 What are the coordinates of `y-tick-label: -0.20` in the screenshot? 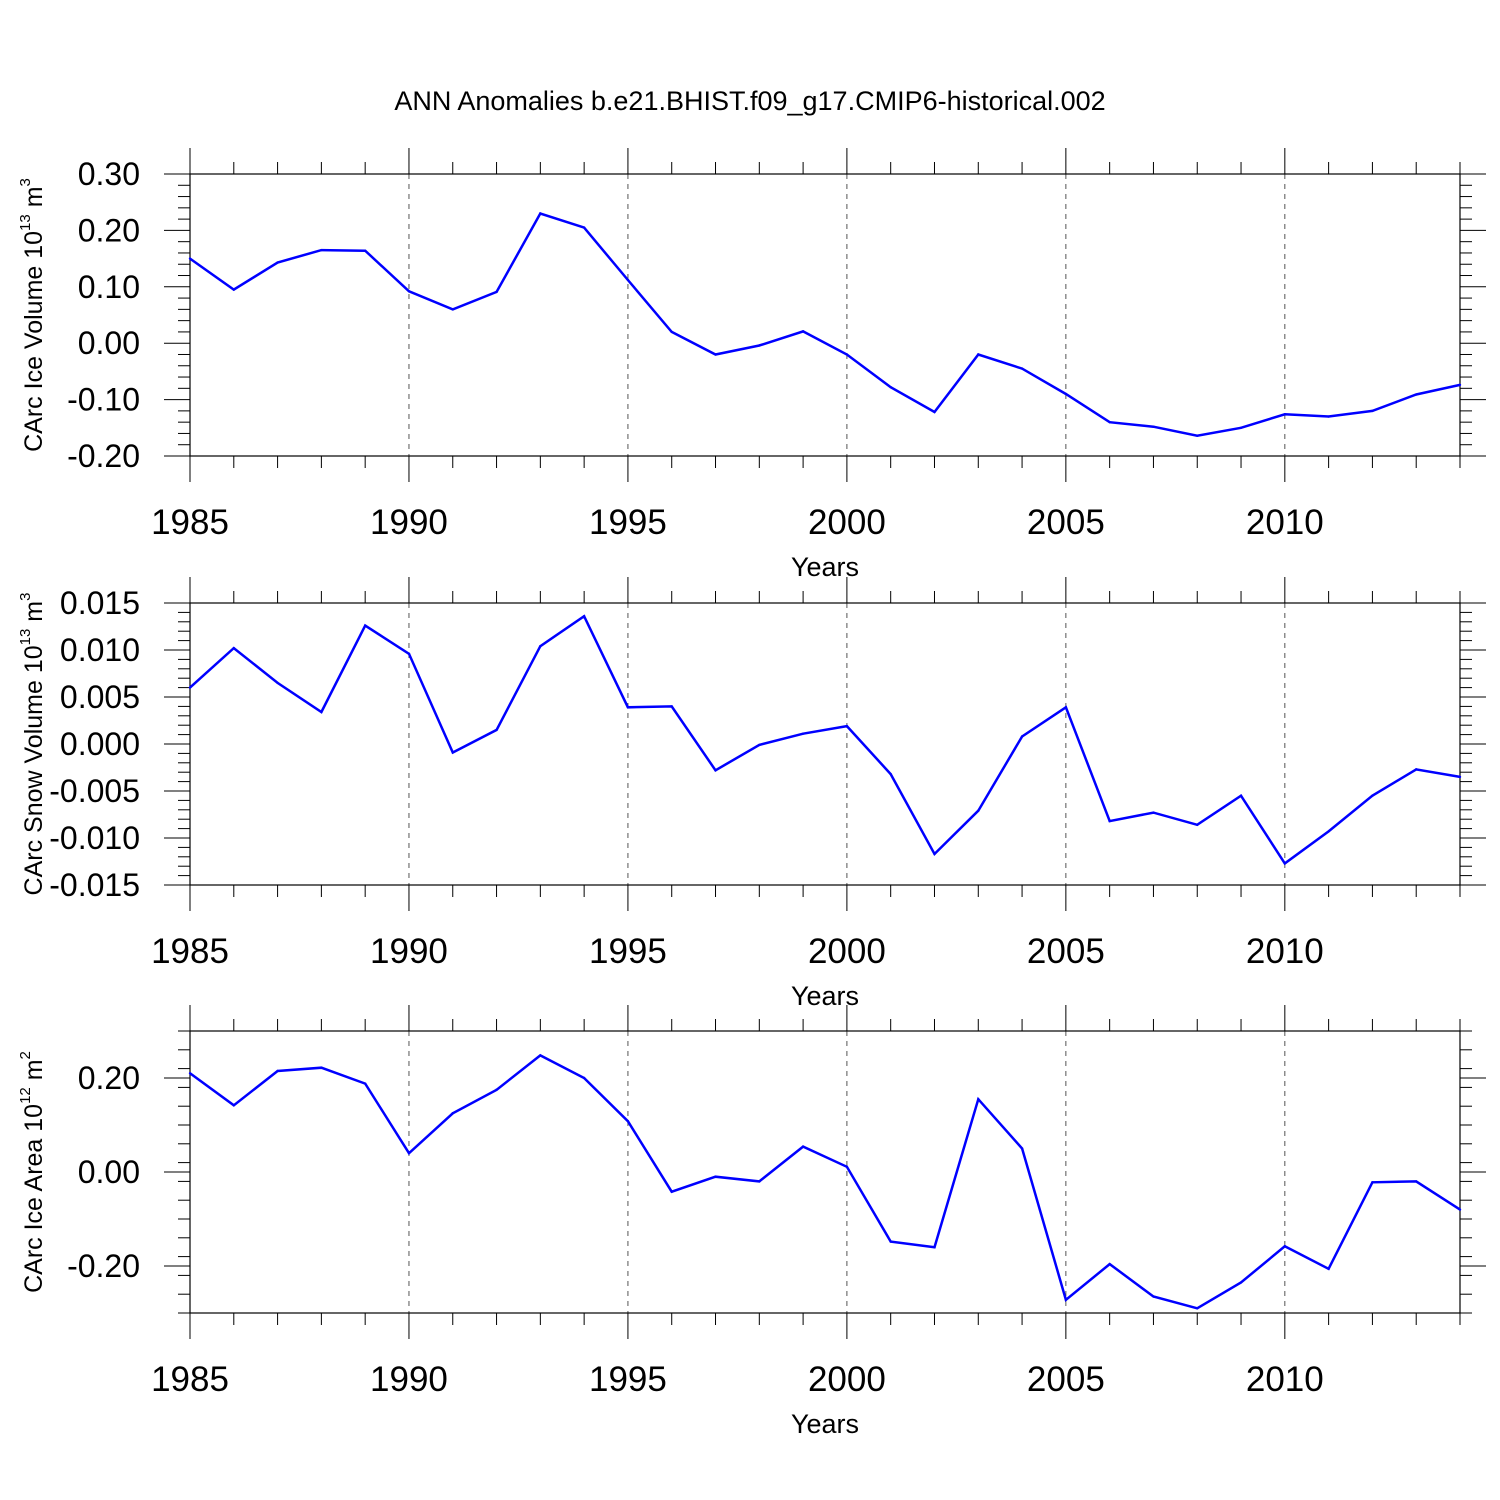 It's located at (103, 1266).